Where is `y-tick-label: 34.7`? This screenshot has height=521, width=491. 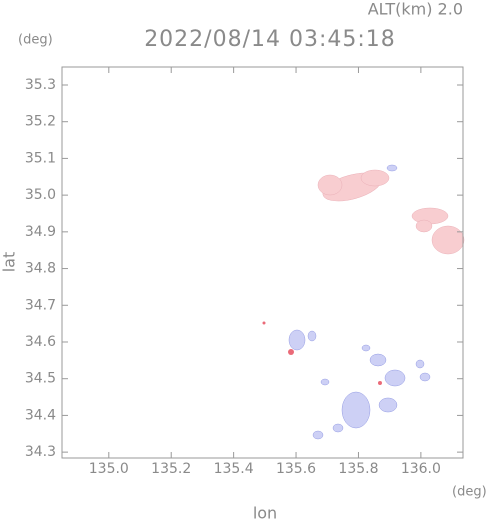
y-tick-label: 34.7 is located at coordinates (40, 305).